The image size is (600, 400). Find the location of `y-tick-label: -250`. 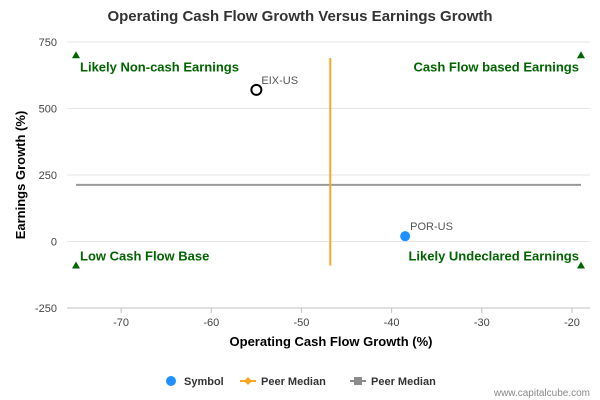

y-tick-label: -250 is located at coordinates (46, 309).